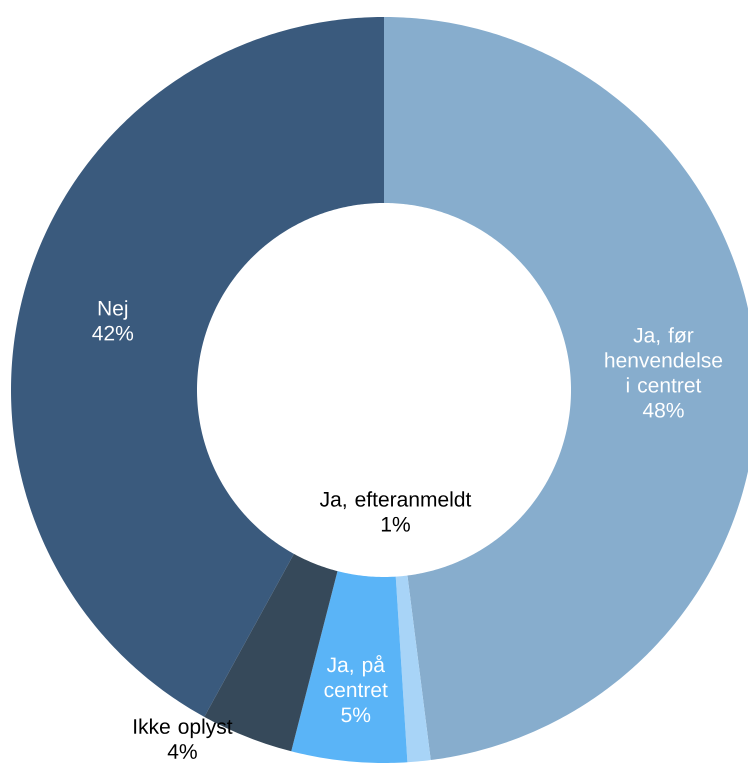  What do you see at coordinates (182, 751) in the screenshot?
I see `data-label: 4%` at bounding box center [182, 751].